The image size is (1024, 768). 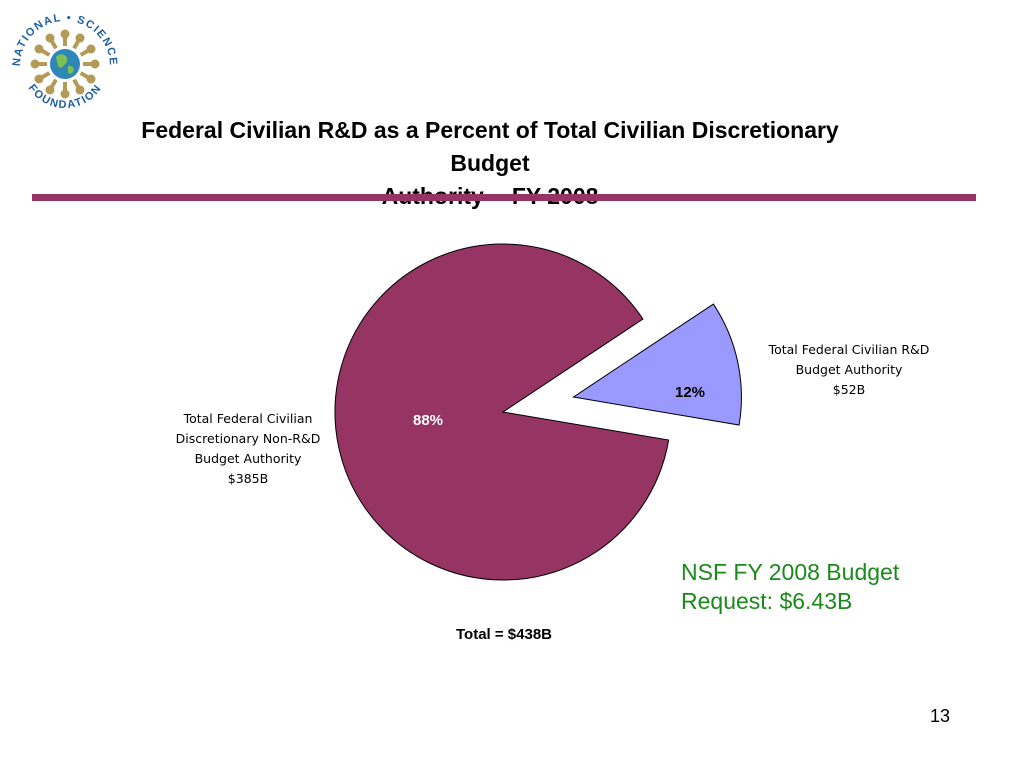 What do you see at coordinates (502, 412) in the screenshot?
I see `pie-slice-non-rd` at bounding box center [502, 412].